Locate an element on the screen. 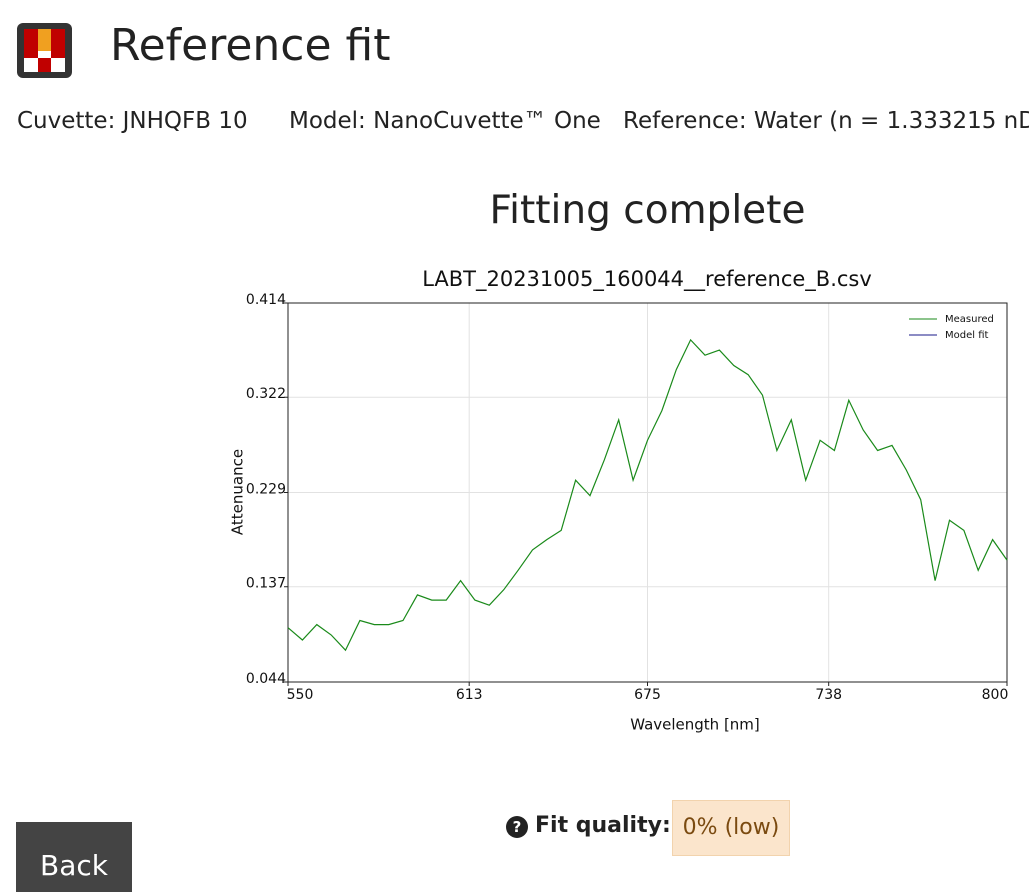 This screenshot has height=892, width=1029. y-axis-label: Attenuance is located at coordinates (238, 492).